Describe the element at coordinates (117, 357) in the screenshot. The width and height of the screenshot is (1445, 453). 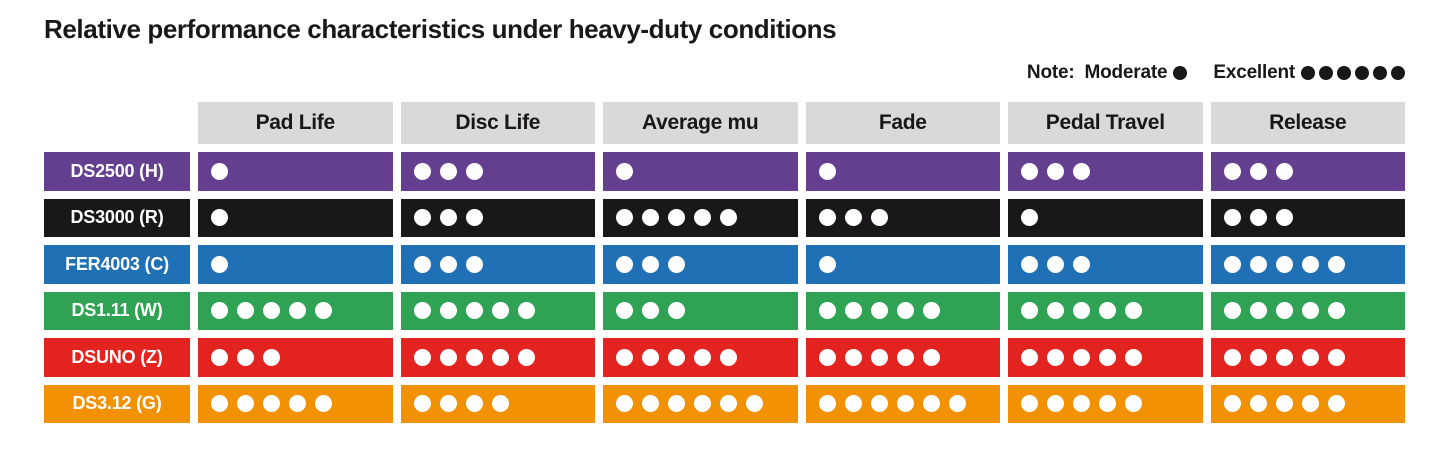
I see `row-label-dsuno-z: DSUNO (Z)` at that location.